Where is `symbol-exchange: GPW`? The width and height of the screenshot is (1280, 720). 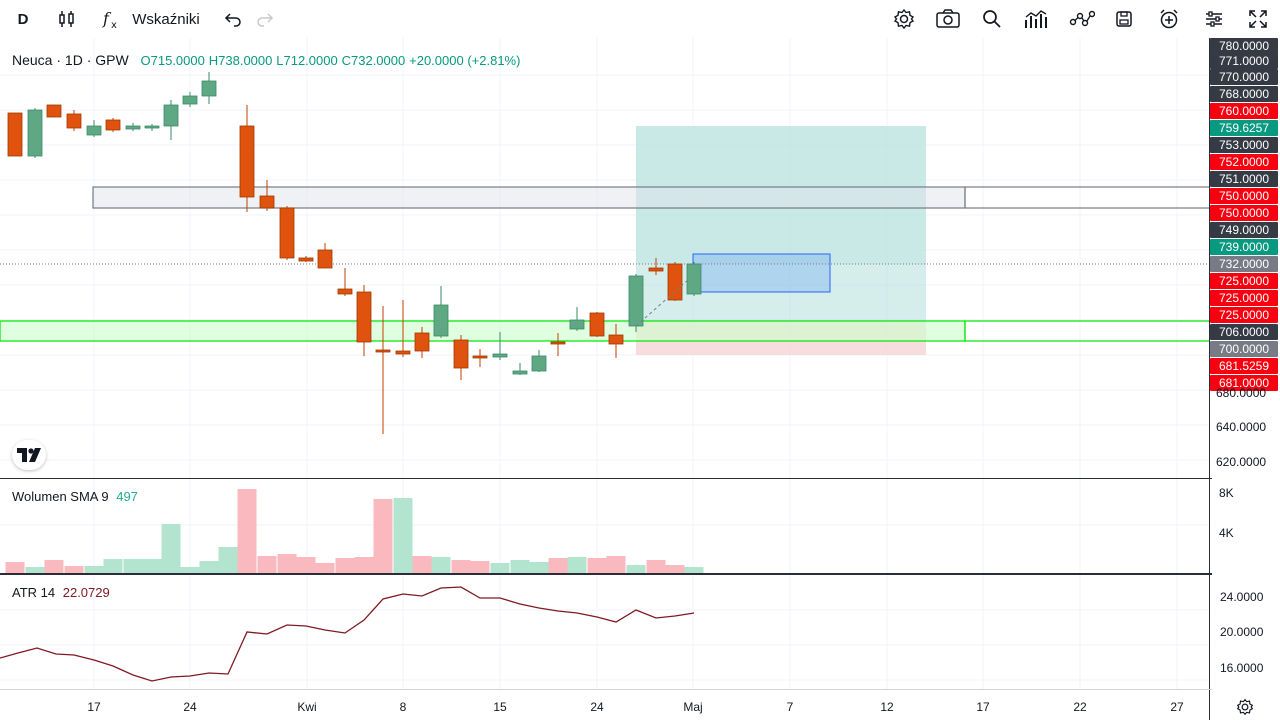 symbol-exchange: GPW is located at coordinates (112, 60).